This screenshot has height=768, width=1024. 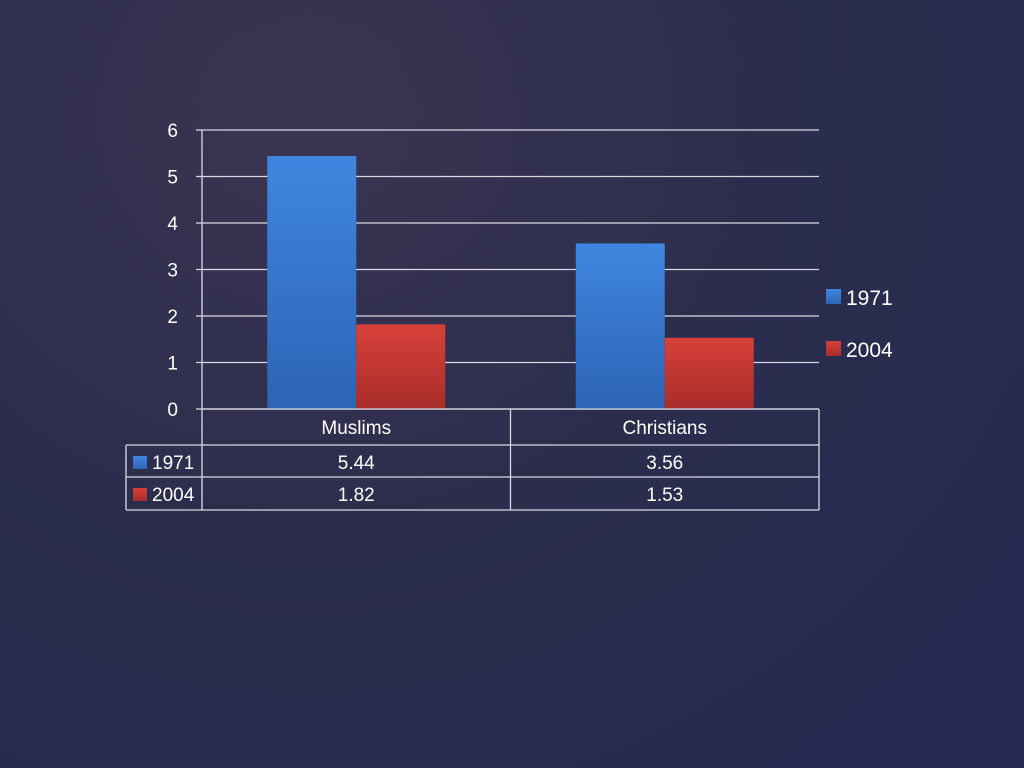 What do you see at coordinates (356, 463) in the screenshot?
I see `table-cell-value: 5.44` at bounding box center [356, 463].